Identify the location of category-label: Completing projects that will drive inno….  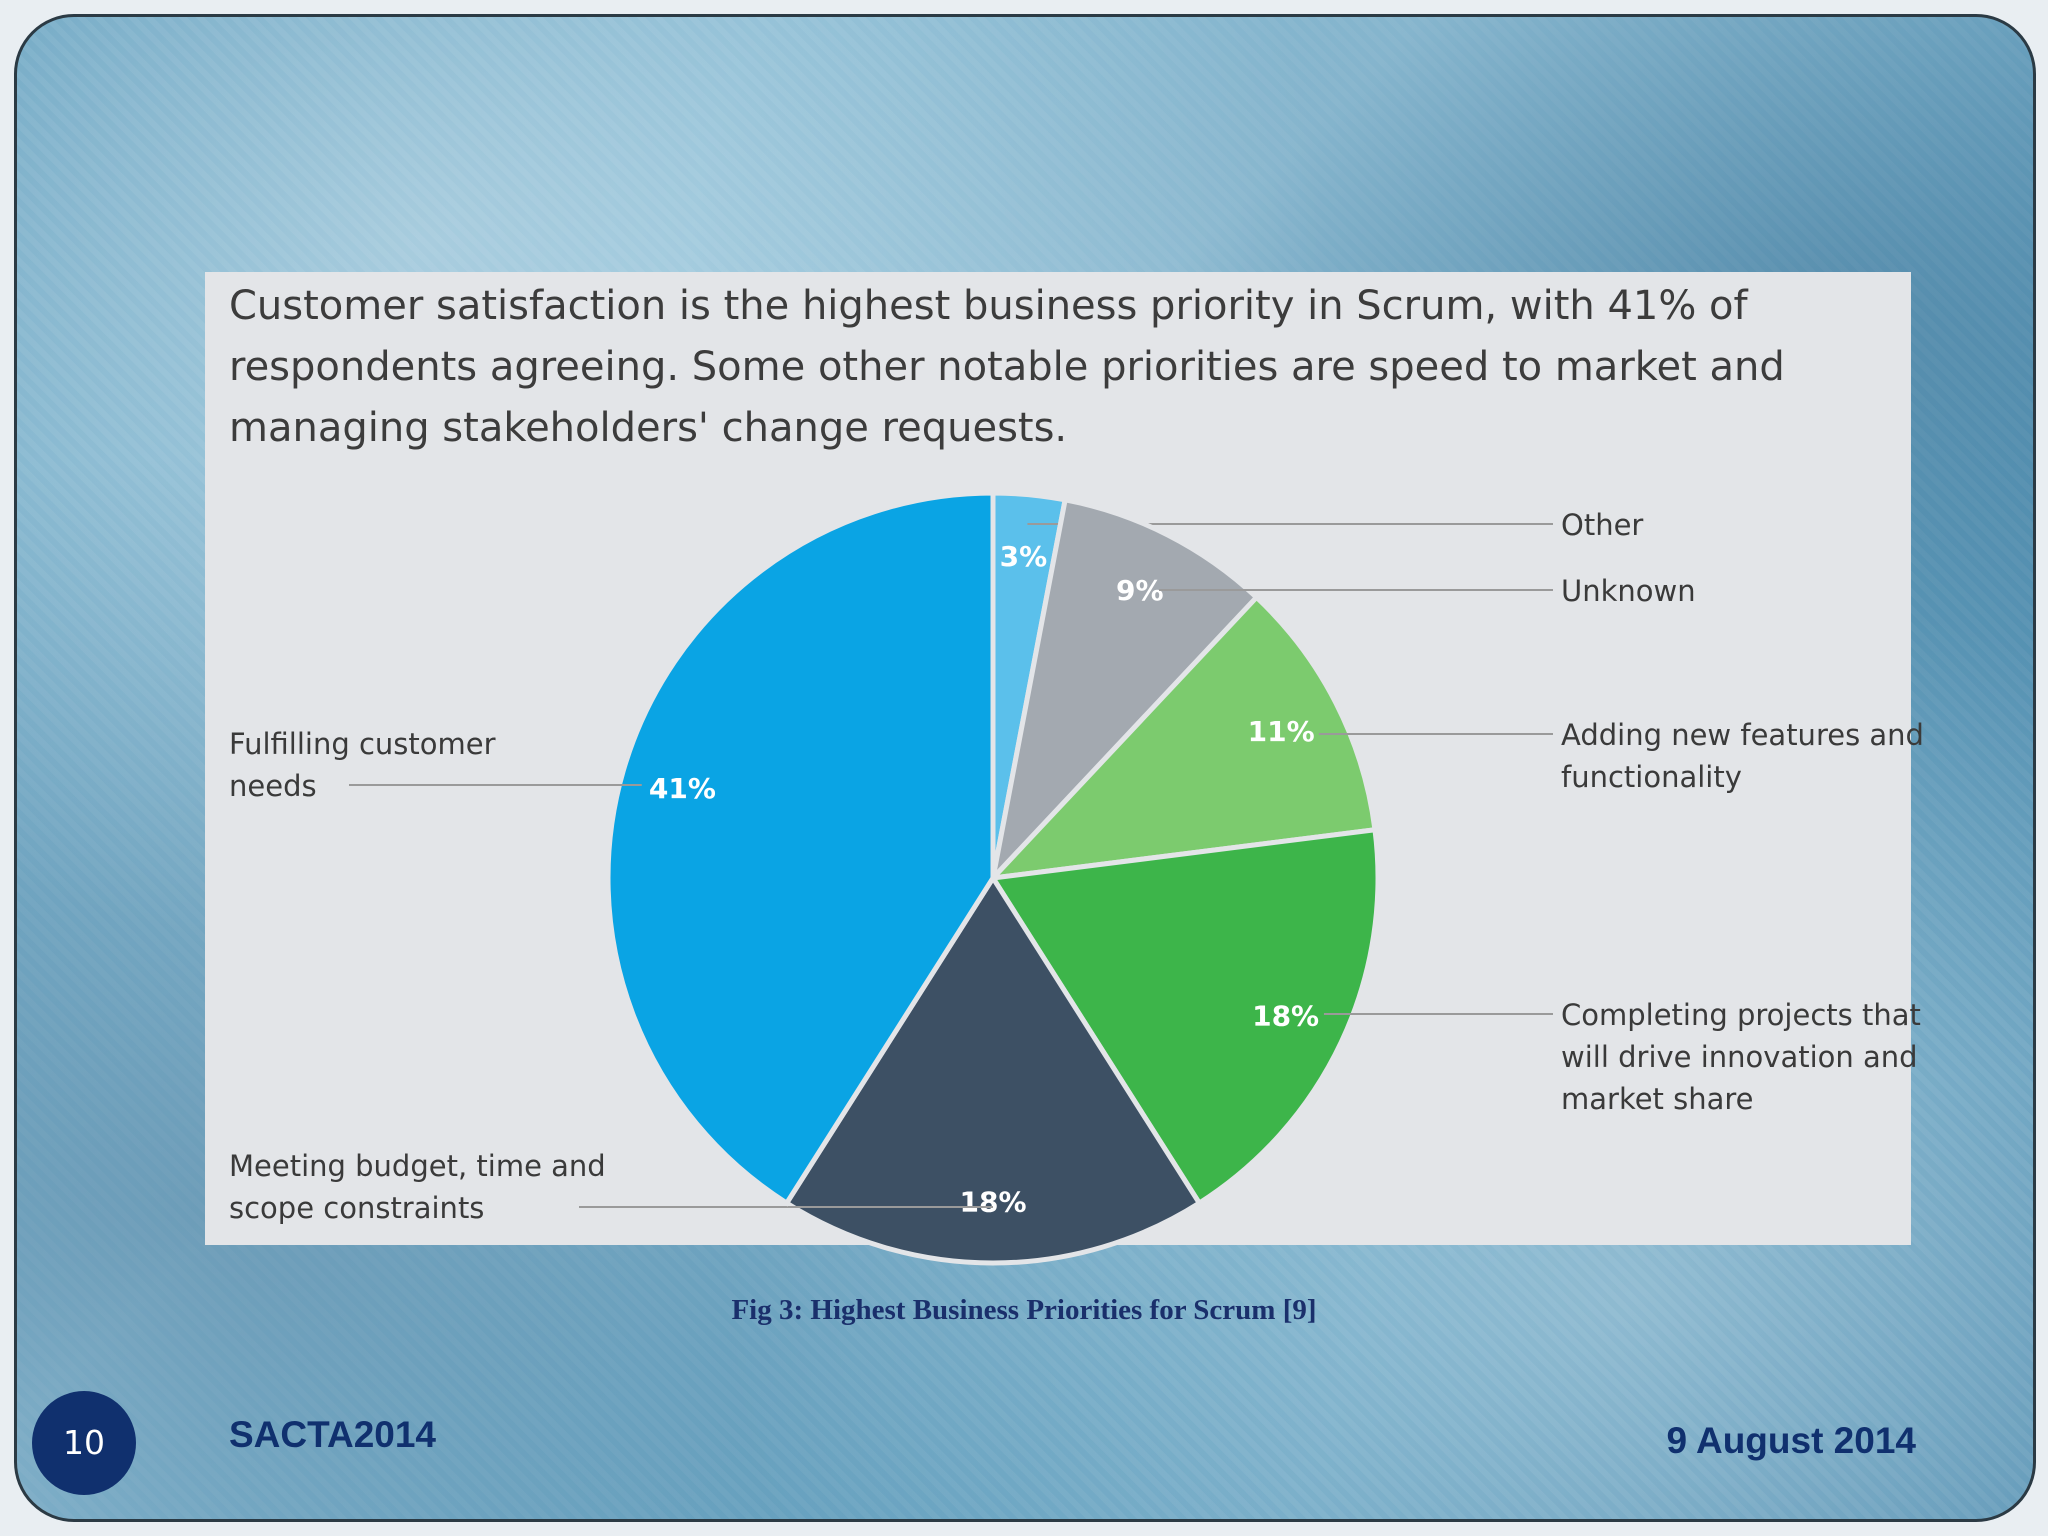
(1741, 1057).